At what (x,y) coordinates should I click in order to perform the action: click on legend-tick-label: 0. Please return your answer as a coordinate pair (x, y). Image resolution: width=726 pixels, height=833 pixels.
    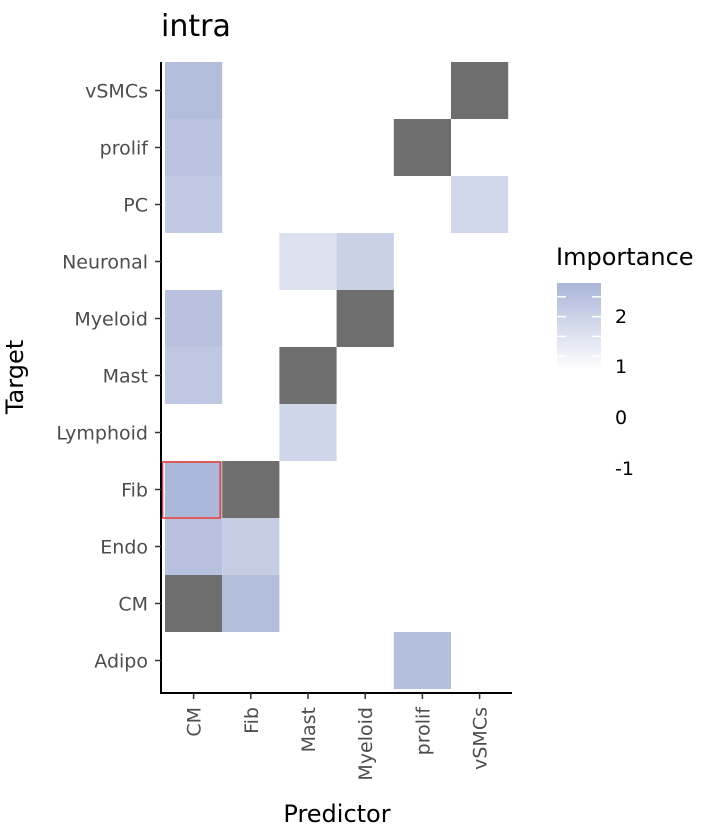
    Looking at the image, I should click on (621, 418).